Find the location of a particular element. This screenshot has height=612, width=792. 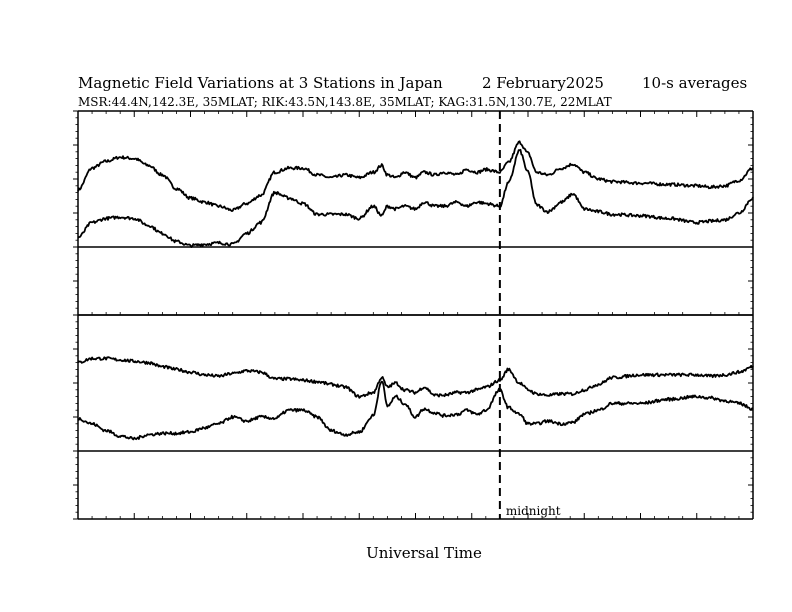

chart-averaging: 10-s averages is located at coordinates (694, 83).